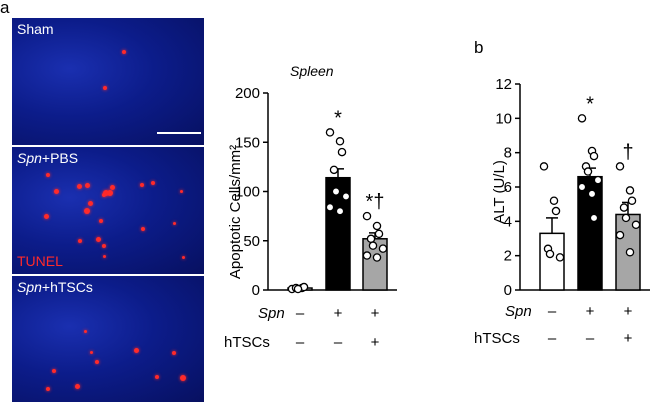  Describe the element at coordinates (503, 84) in the screenshot. I see `y-tick-label: 12` at that location.